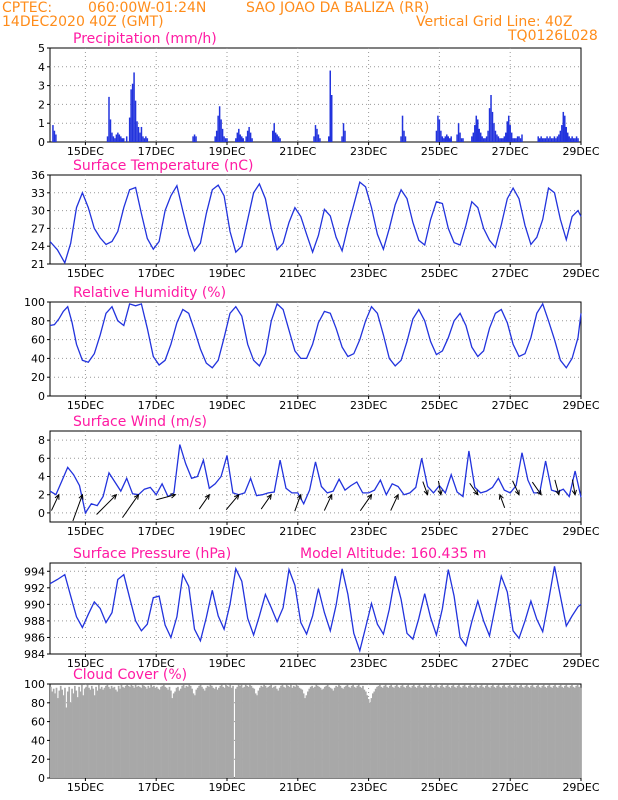 Image resolution: width=618 pixels, height=800 pixels. What do you see at coordinates (130, 675) in the screenshot?
I see `panel-title: Cloud Cover (%)` at bounding box center [130, 675].